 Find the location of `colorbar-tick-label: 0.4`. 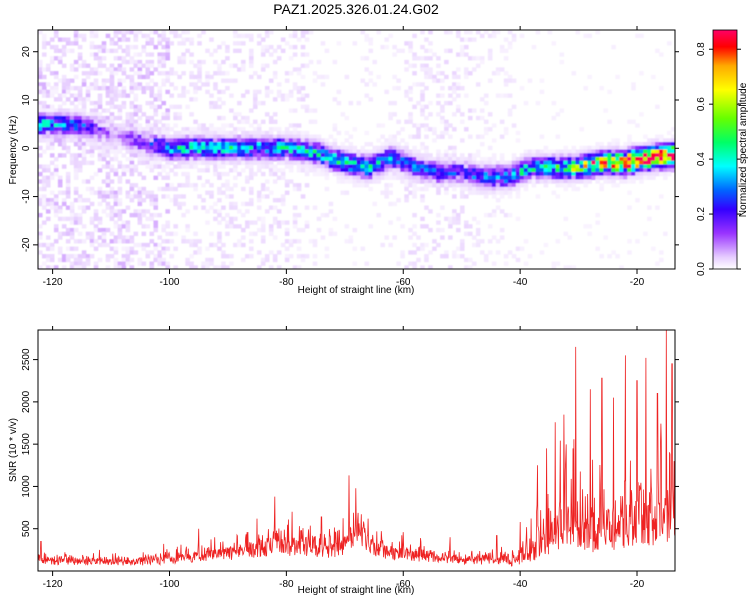

colorbar-tick-label: 0.4 is located at coordinates (701, 159).